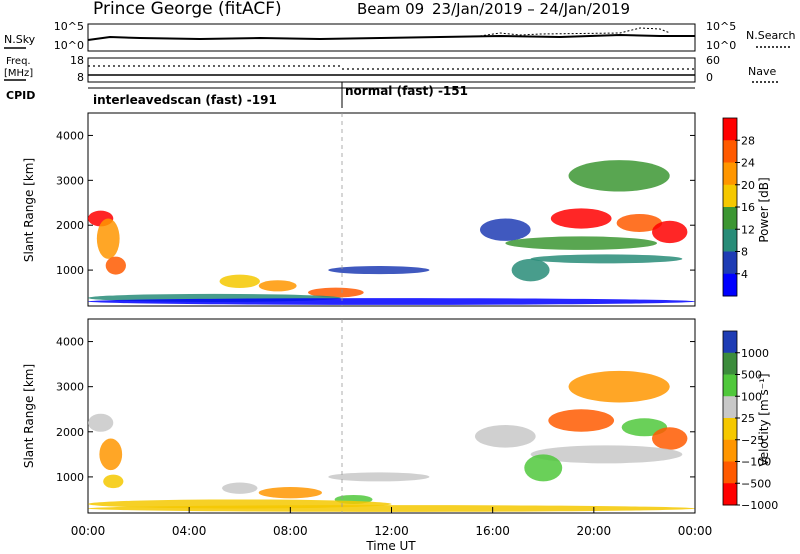 The width and height of the screenshot is (800, 554). What do you see at coordinates (751, 375) in the screenshot?
I see `velocity-colorbar-tick-label-1: 500` at bounding box center [751, 375].